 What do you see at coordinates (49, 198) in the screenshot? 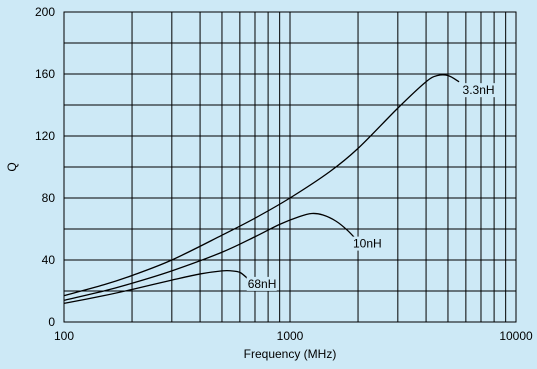
I see `y-tick-label: 80` at bounding box center [49, 198].